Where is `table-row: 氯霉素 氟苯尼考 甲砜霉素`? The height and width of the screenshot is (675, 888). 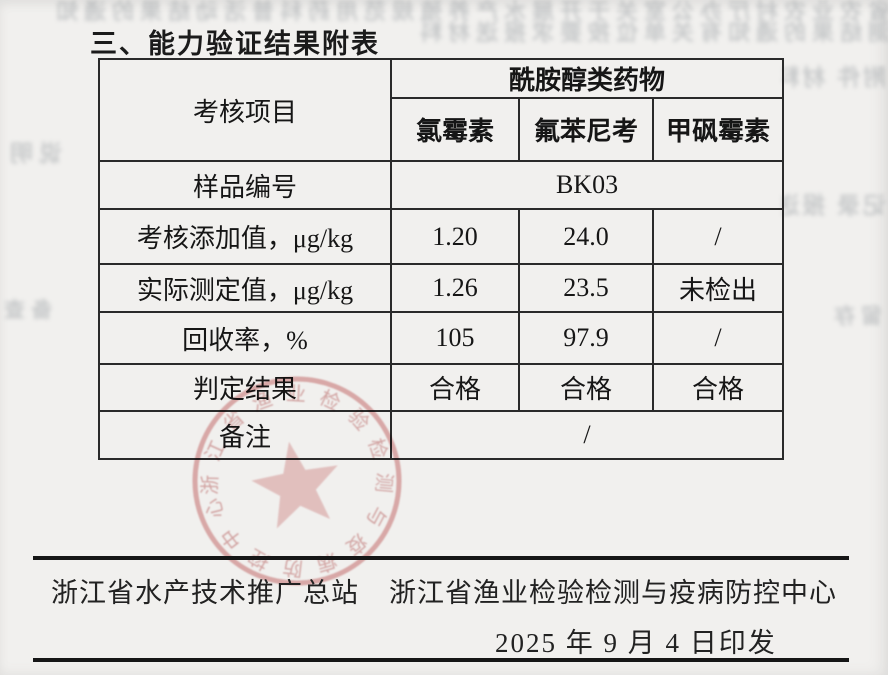 table-row: 氯霉素 氟苯尼考 甲砜霉素 is located at coordinates (442, 129).